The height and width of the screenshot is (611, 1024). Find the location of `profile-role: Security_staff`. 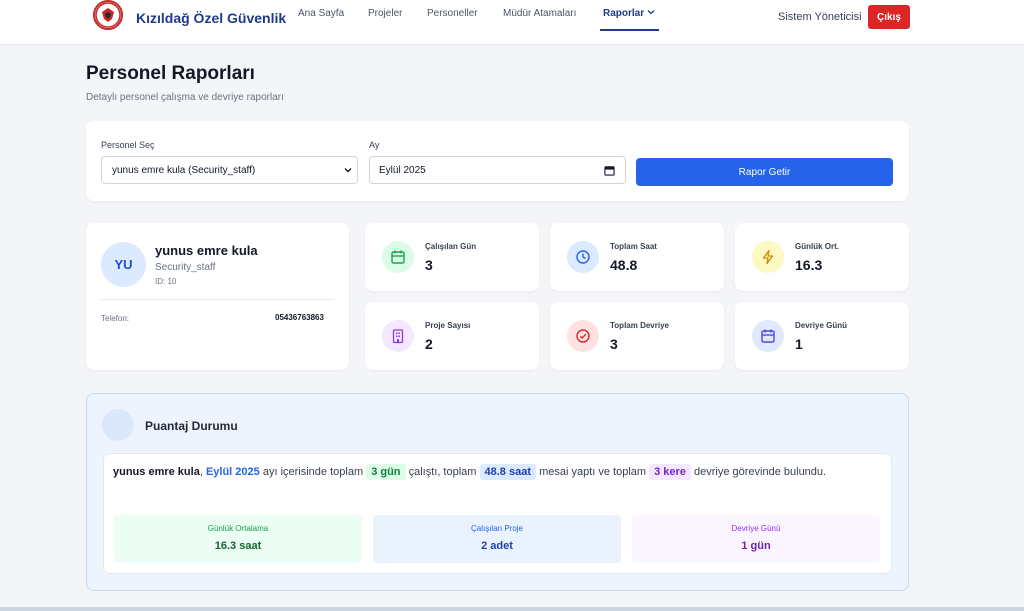

profile-role: Security_staff is located at coordinates (185, 267).